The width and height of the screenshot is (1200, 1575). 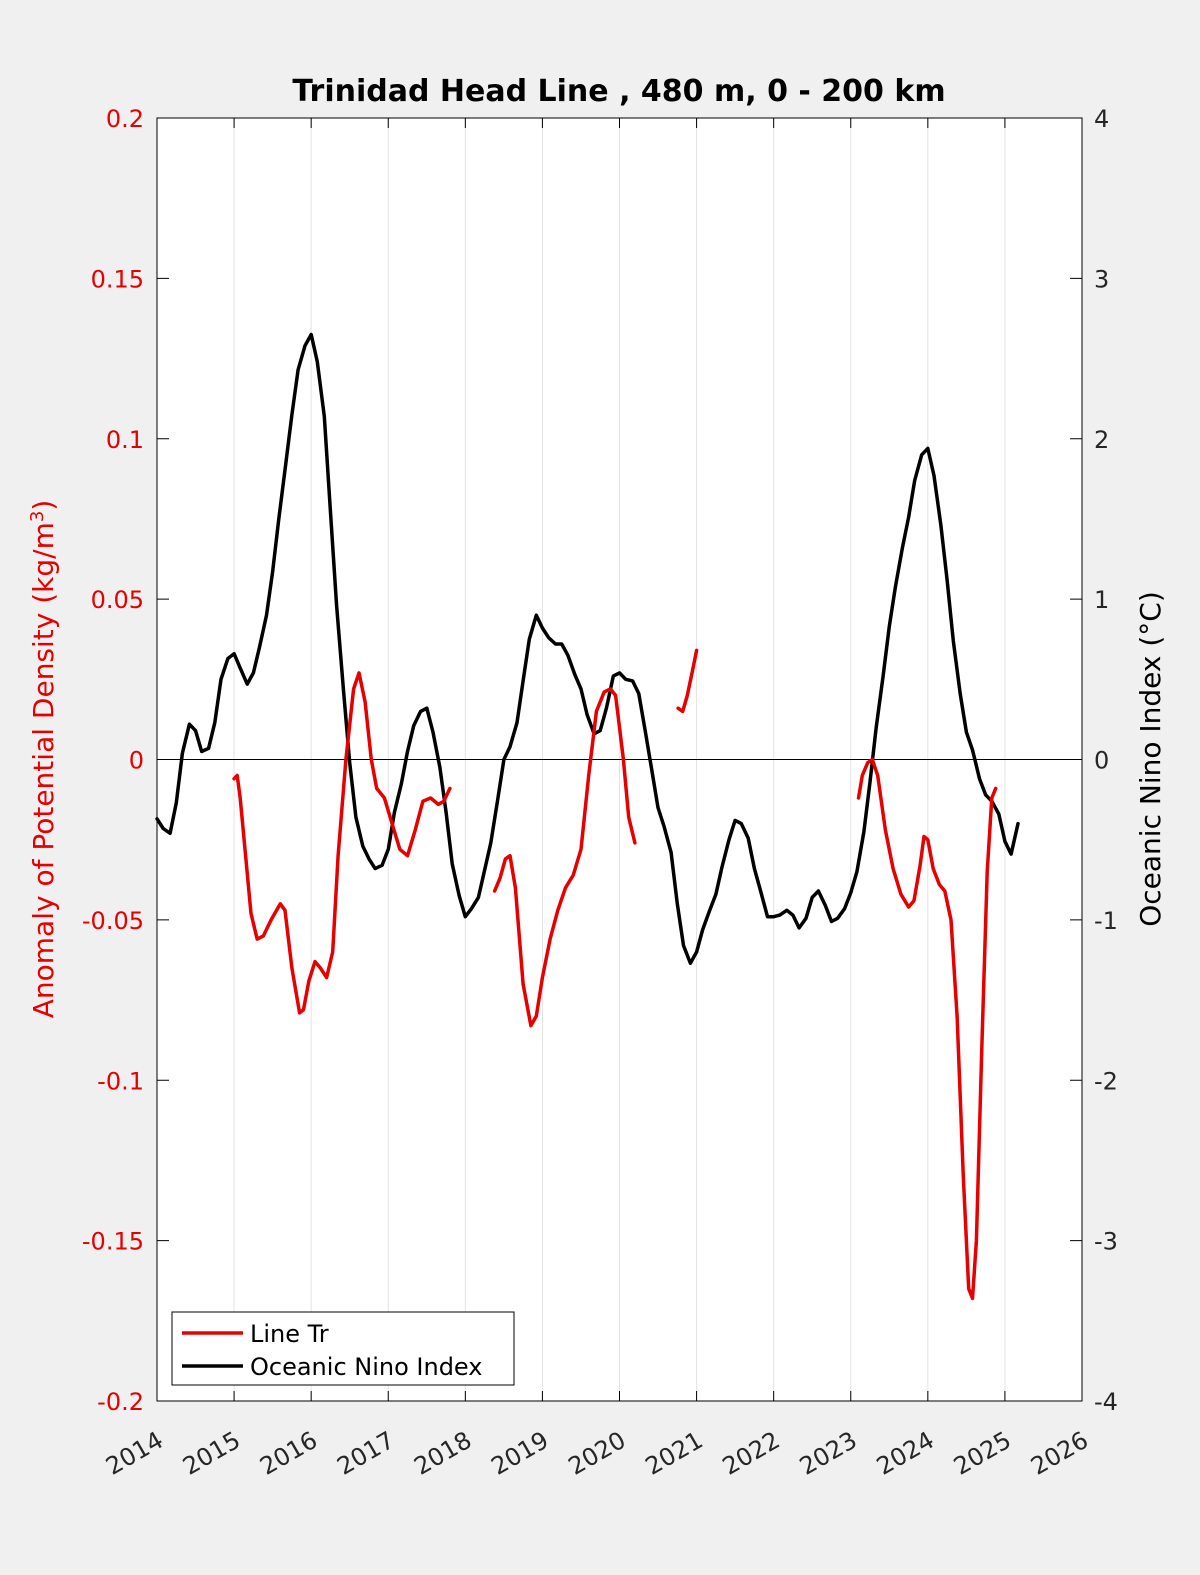 What do you see at coordinates (43, 770) in the screenshot?
I see `left-axis-title-main: Anomaly of Potential Density (kg/m` at bounding box center [43, 770].